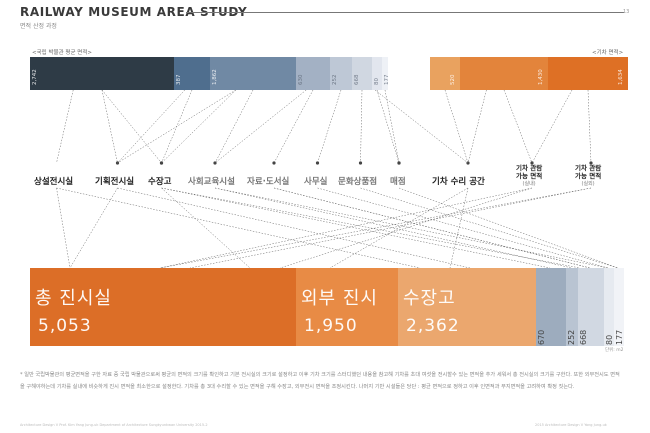  I want to click on bottom-small-value: 80, so click(609, 339).